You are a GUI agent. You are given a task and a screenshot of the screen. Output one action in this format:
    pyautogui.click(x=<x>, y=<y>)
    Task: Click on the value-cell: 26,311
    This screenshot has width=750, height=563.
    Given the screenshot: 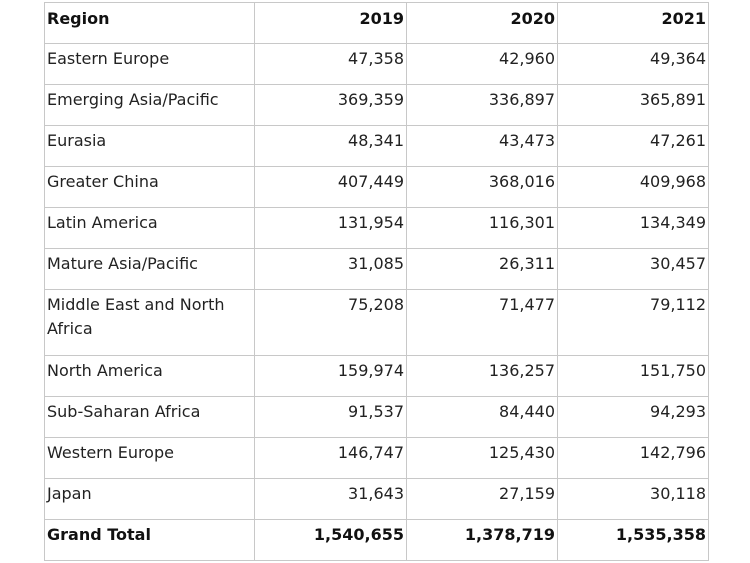 What is the action you would take?
    pyautogui.click(x=482, y=269)
    